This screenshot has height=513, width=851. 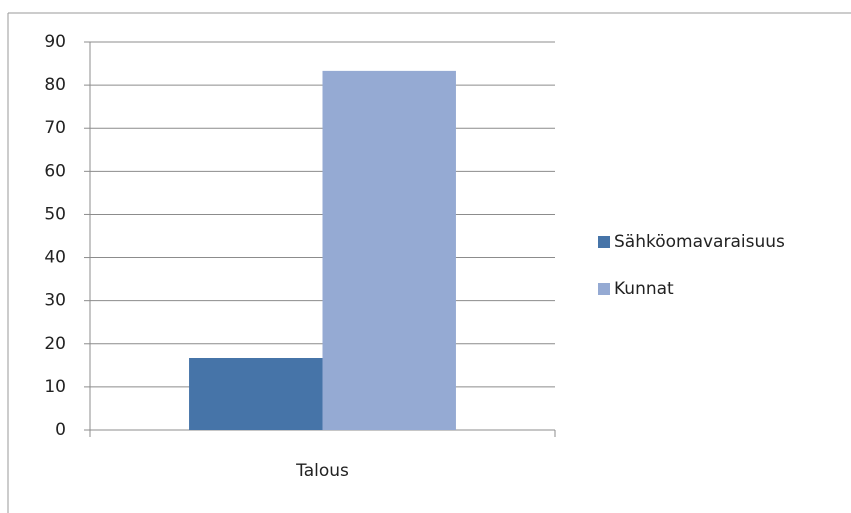 I want to click on legend-label: Sähköomavaraisuus, so click(x=699, y=242).